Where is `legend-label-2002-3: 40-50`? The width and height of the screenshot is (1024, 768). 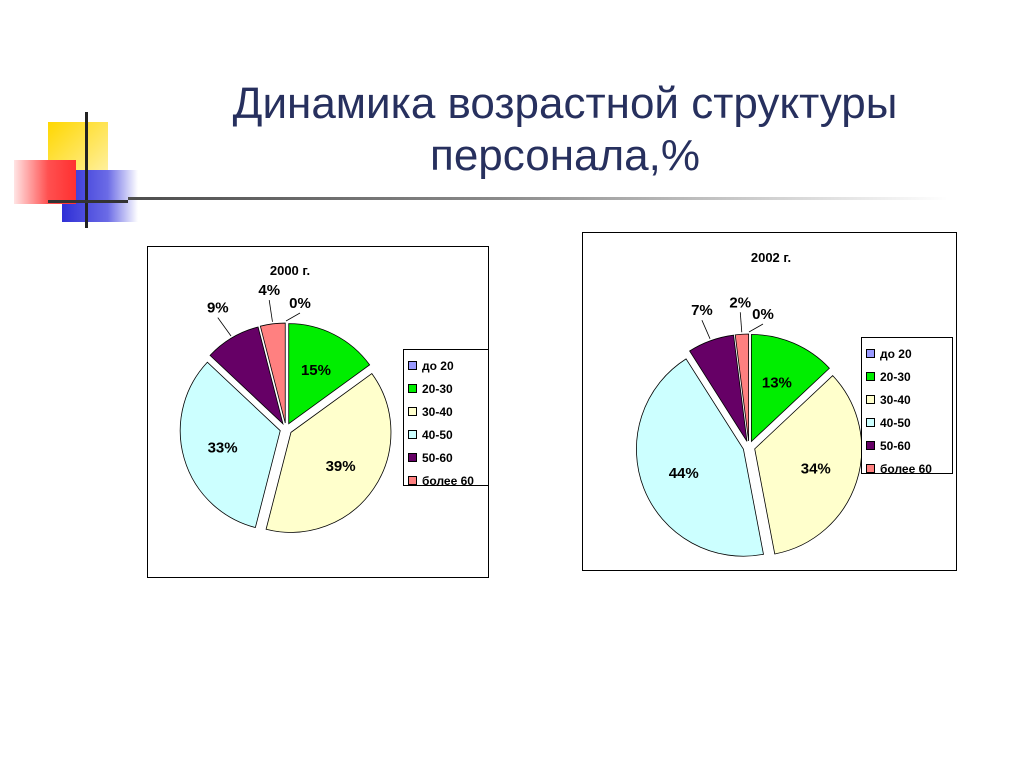
legend-label-2002-3: 40-50 is located at coordinates (895, 422).